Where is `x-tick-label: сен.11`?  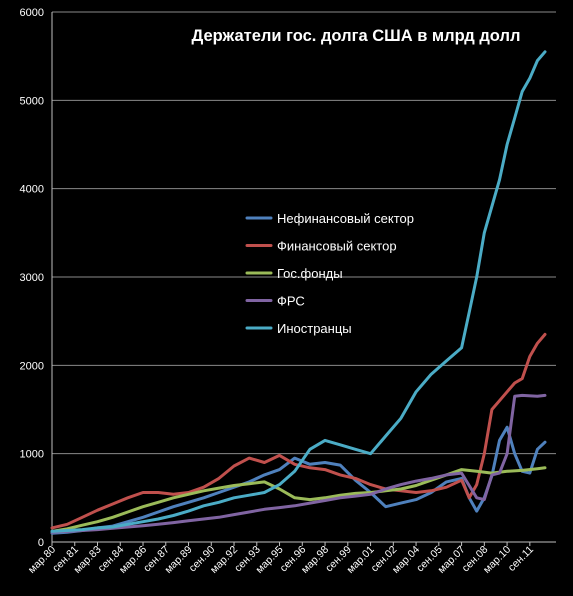 x-tick-label: сен.11 is located at coordinates (521, 559).